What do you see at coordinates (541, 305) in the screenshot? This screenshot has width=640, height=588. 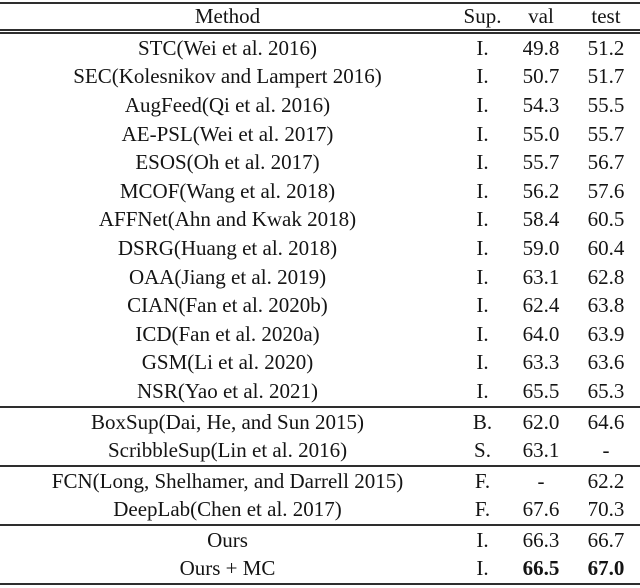 I see `val-cell: 62.4` at bounding box center [541, 305].